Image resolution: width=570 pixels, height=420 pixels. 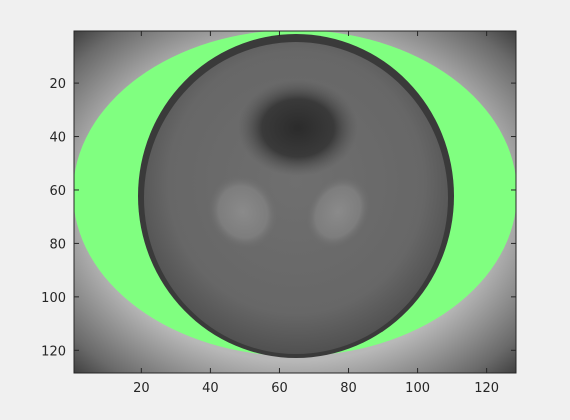 What do you see at coordinates (338, 212) in the screenshot?
I see `light-lobe-right` at bounding box center [338, 212].